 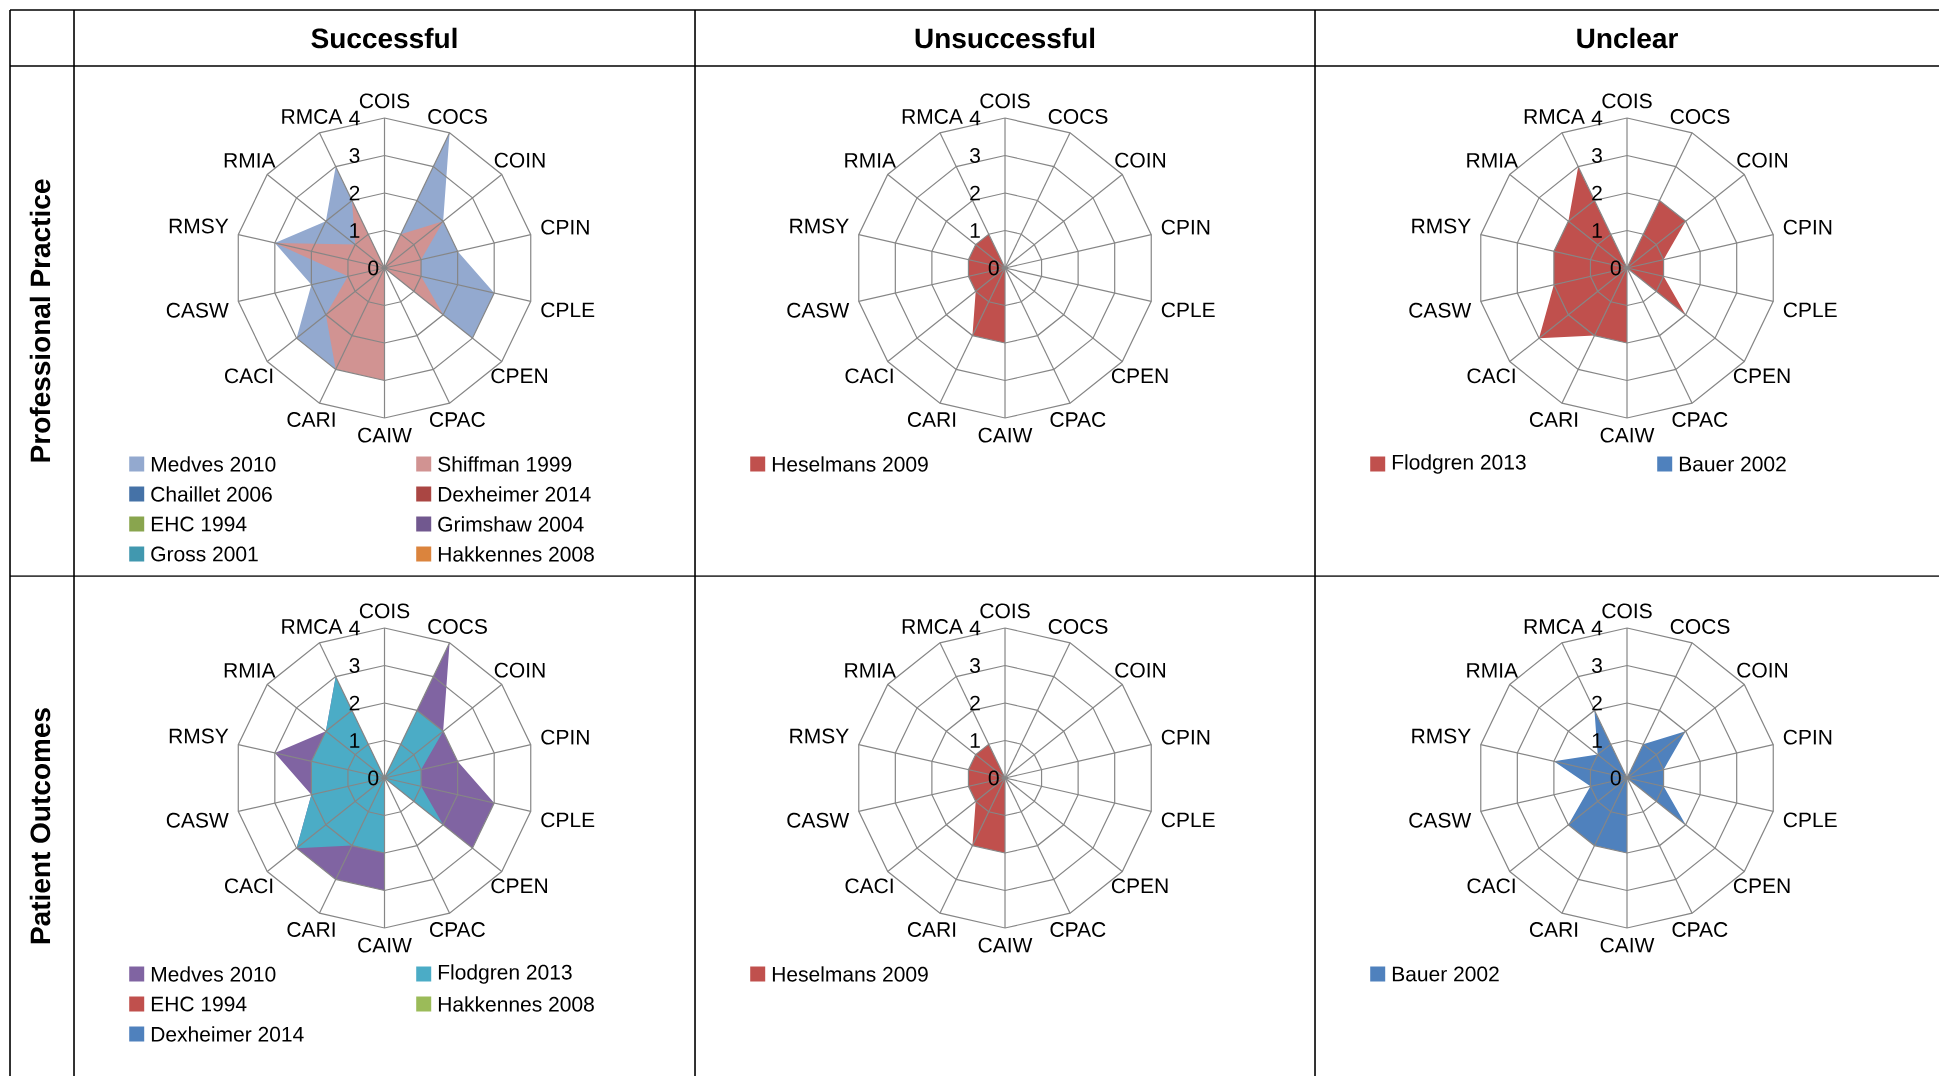 I want to click on legend-label: Hakkennes 2008, so click(x=516, y=554).